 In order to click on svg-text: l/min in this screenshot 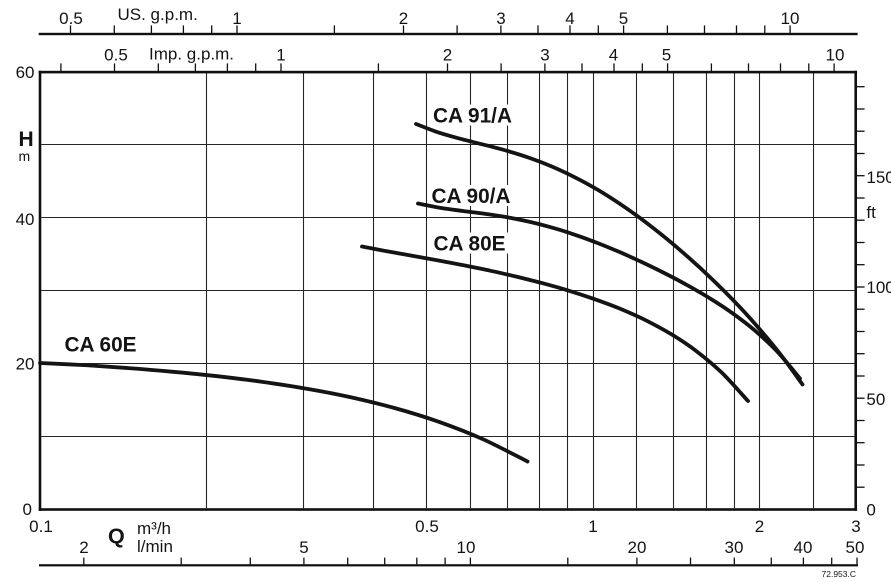, I will do `click(155, 546)`.